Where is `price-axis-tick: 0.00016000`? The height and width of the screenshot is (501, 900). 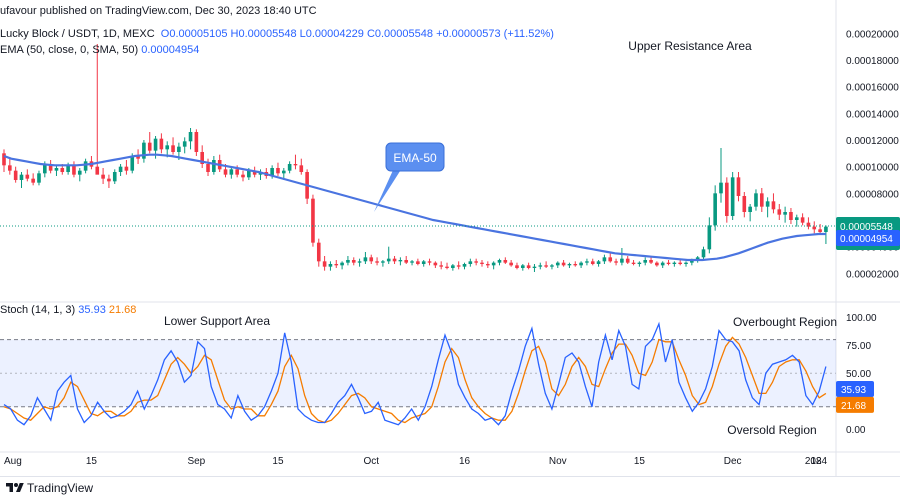 price-axis-tick: 0.00016000 is located at coordinates (872, 88).